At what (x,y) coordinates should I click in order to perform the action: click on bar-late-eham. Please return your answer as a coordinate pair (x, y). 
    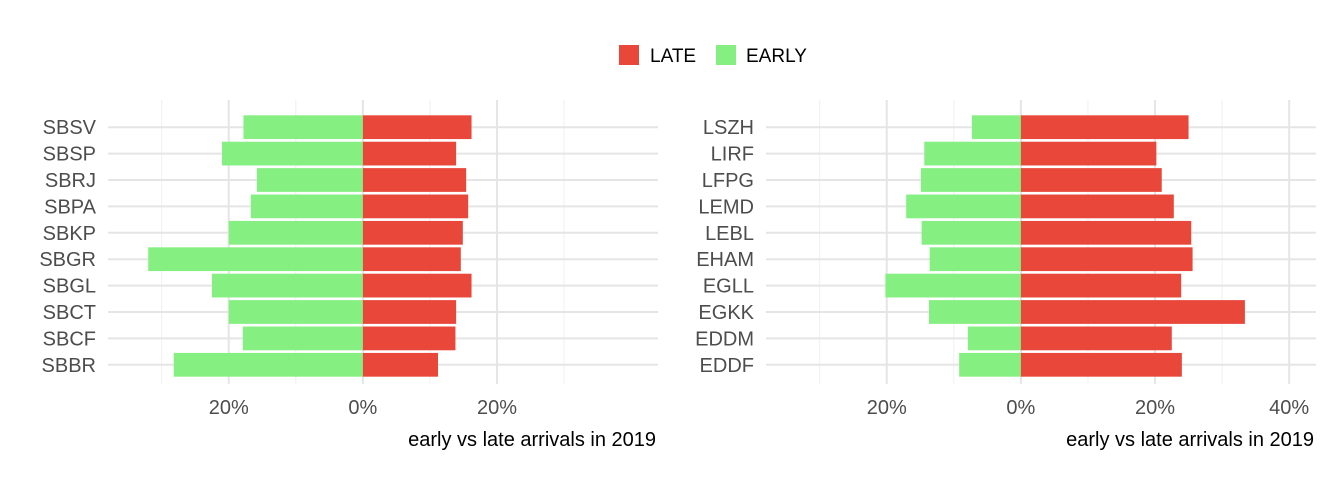
    Looking at the image, I should click on (1106, 259).